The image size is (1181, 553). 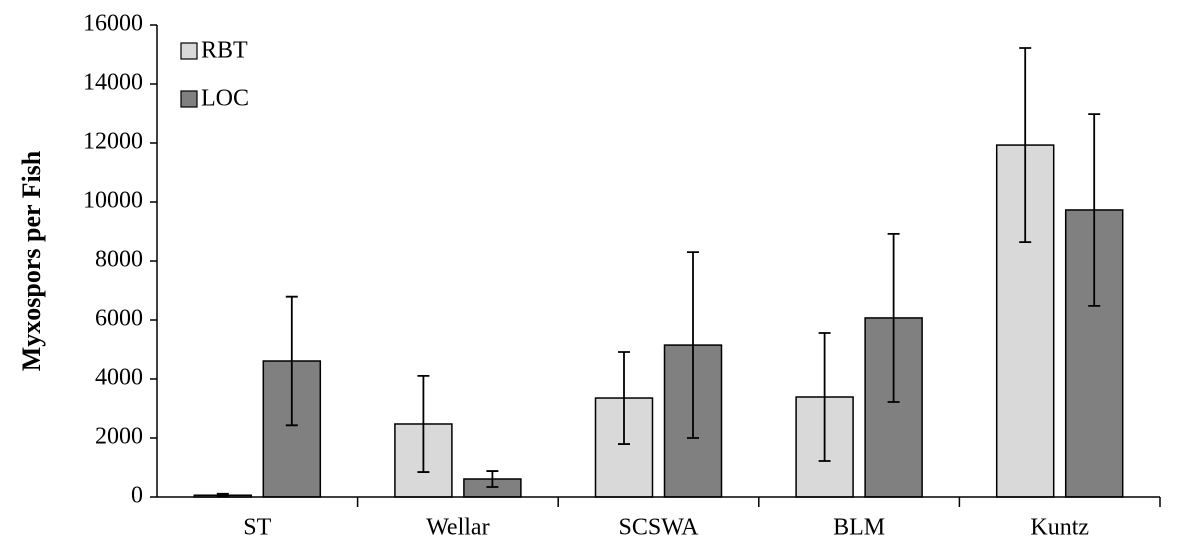 I want to click on y-tick-label: 12000, so click(x=113, y=142).